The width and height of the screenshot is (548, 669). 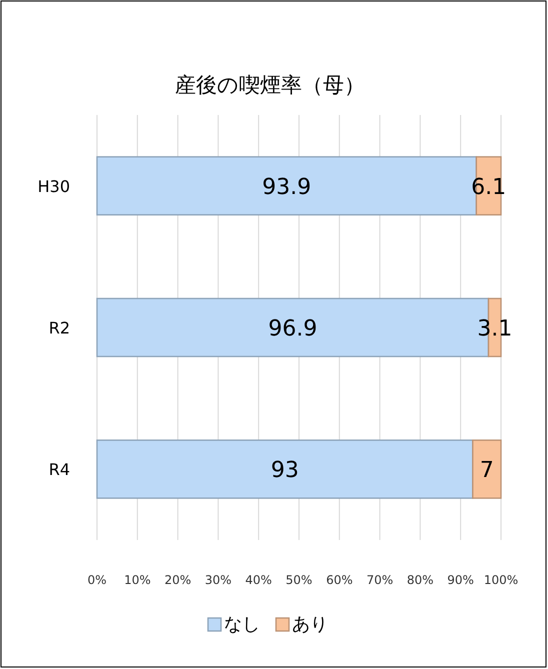 I want to click on legend-label: あり, so click(x=310, y=624).